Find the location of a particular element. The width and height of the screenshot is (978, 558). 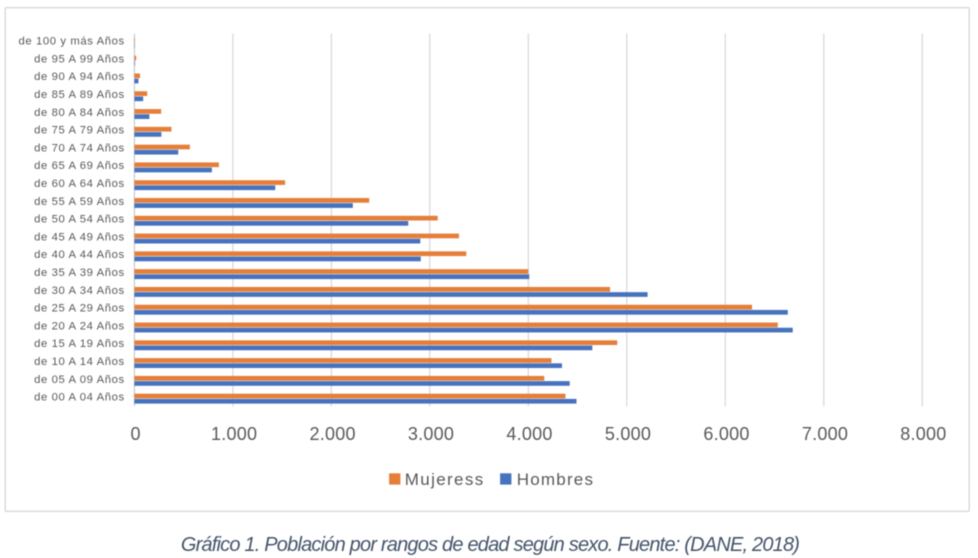

svg-text: 6.000 is located at coordinates (726, 434).